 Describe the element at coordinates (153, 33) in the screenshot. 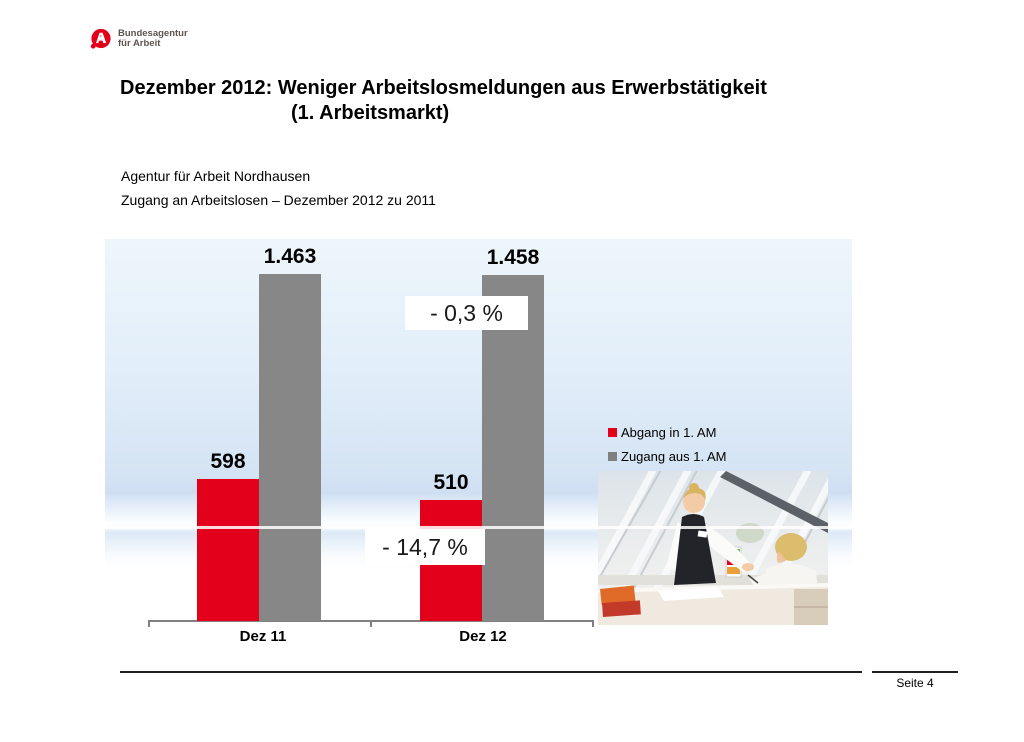

I see `brand-name-line1: Bundesagentur` at that location.